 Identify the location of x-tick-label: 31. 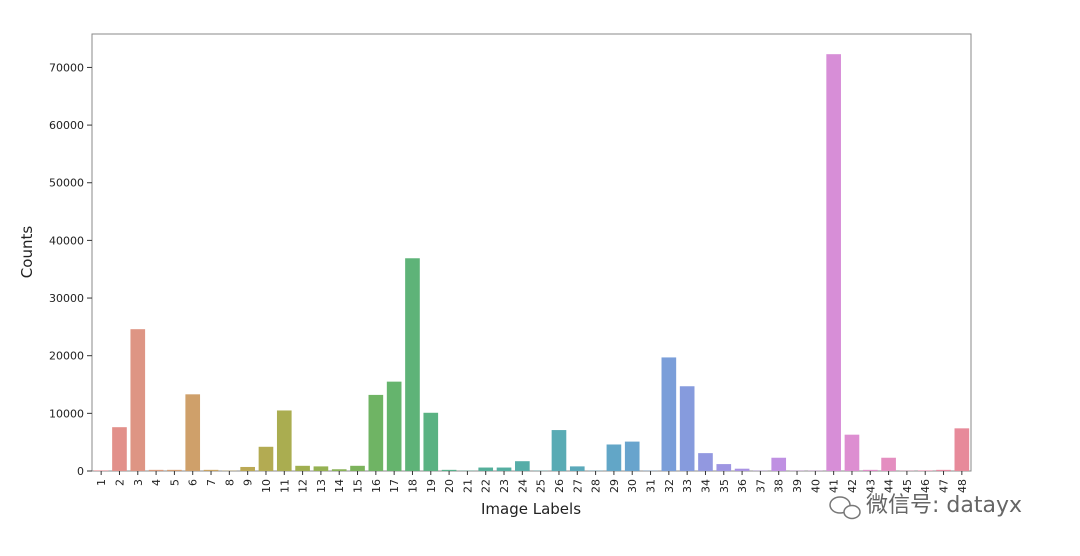
(651, 486).